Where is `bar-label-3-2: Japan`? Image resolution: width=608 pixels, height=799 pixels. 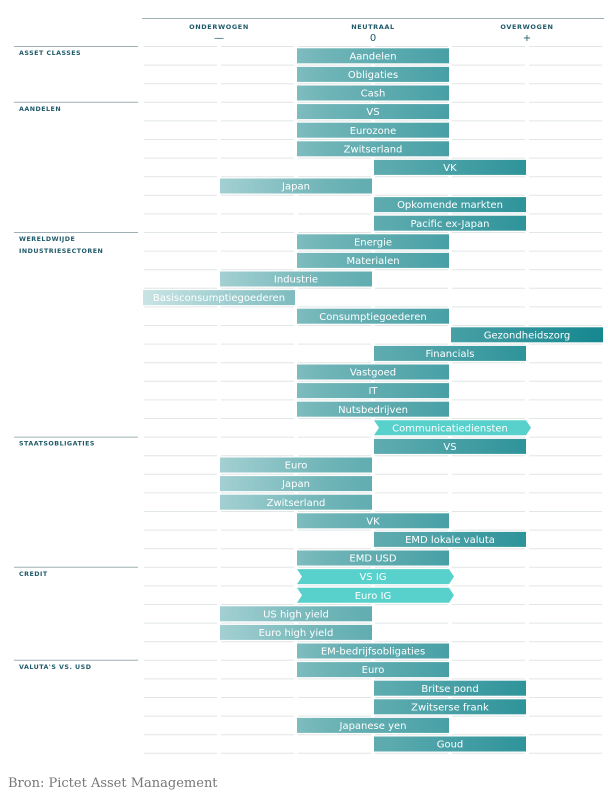 bar-label-3-2: Japan is located at coordinates (295, 484).